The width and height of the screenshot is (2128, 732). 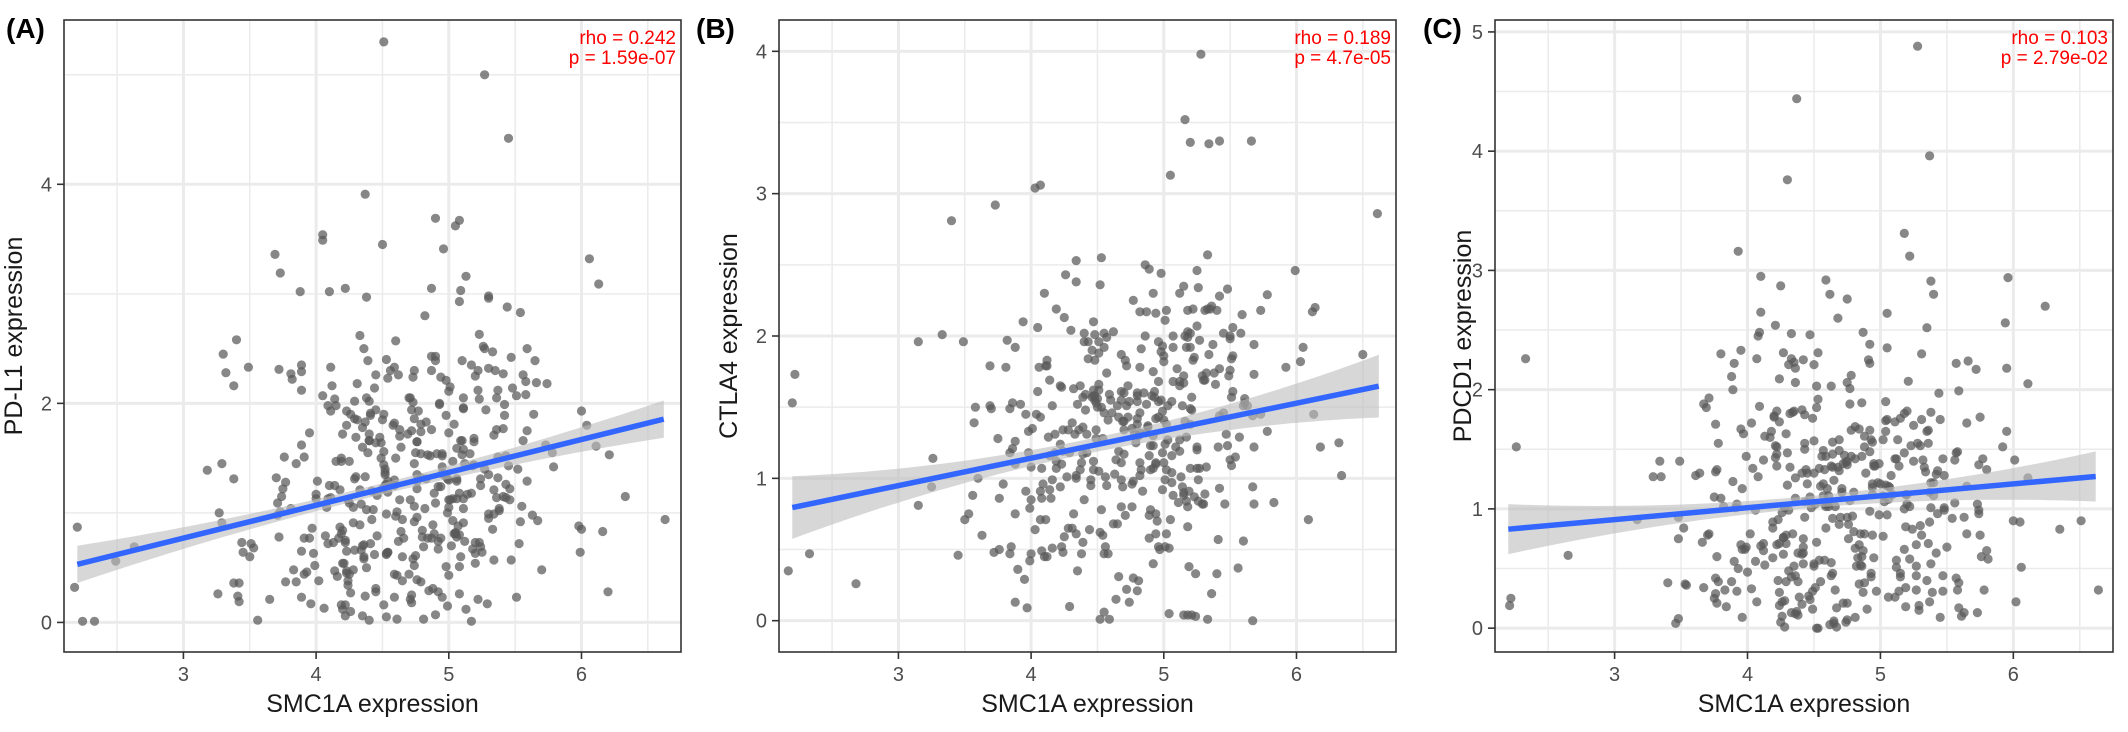 What do you see at coordinates (46, 185) in the screenshot?
I see `y-tick-label: 4` at bounding box center [46, 185].